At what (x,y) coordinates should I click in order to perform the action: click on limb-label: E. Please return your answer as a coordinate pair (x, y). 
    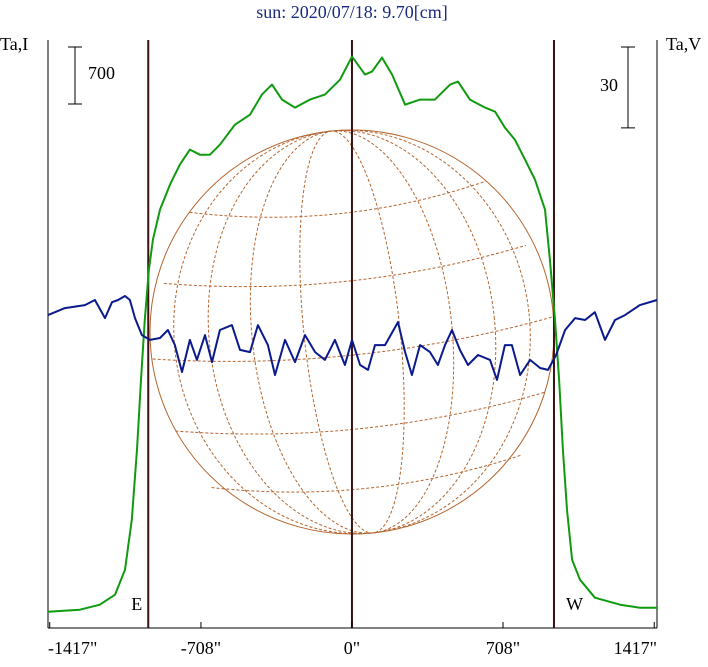
    Looking at the image, I should click on (136, 604).